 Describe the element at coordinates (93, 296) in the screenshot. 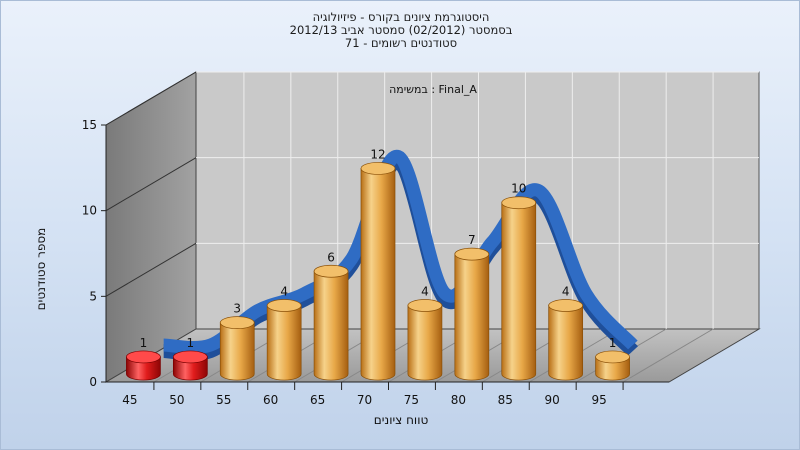

I see `y-tick-label: 5` at that location.